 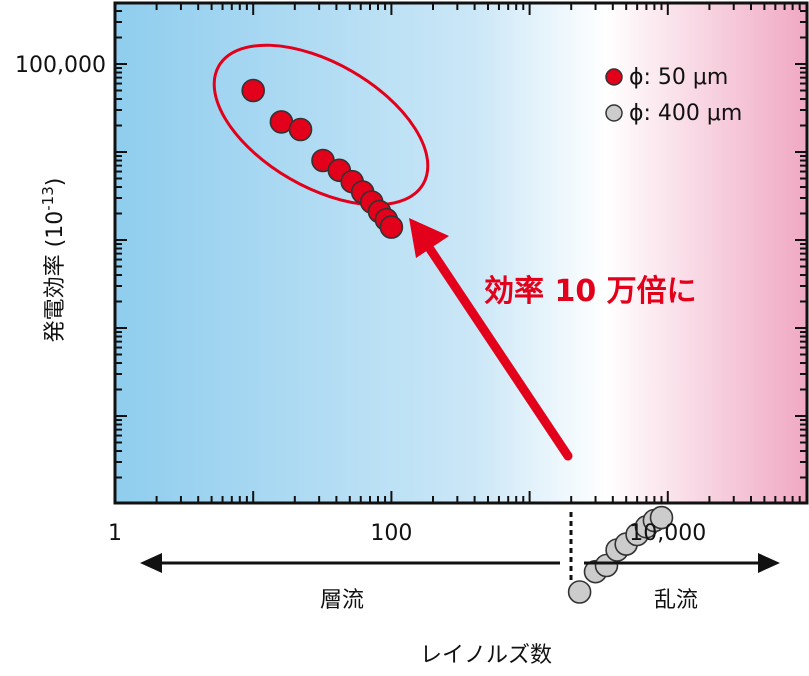 I want to click on laminar-label: 層流, so click(x=342, y=600).